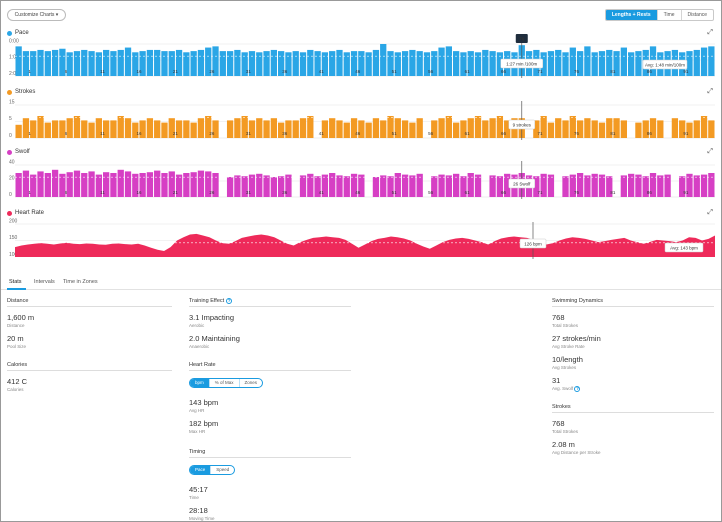 This screenshot has height=522, width=722. What do you see at coordinates (15, 282) in the screenshot?
I see `tab-stats: Stats` at bounding box center [15, 282].